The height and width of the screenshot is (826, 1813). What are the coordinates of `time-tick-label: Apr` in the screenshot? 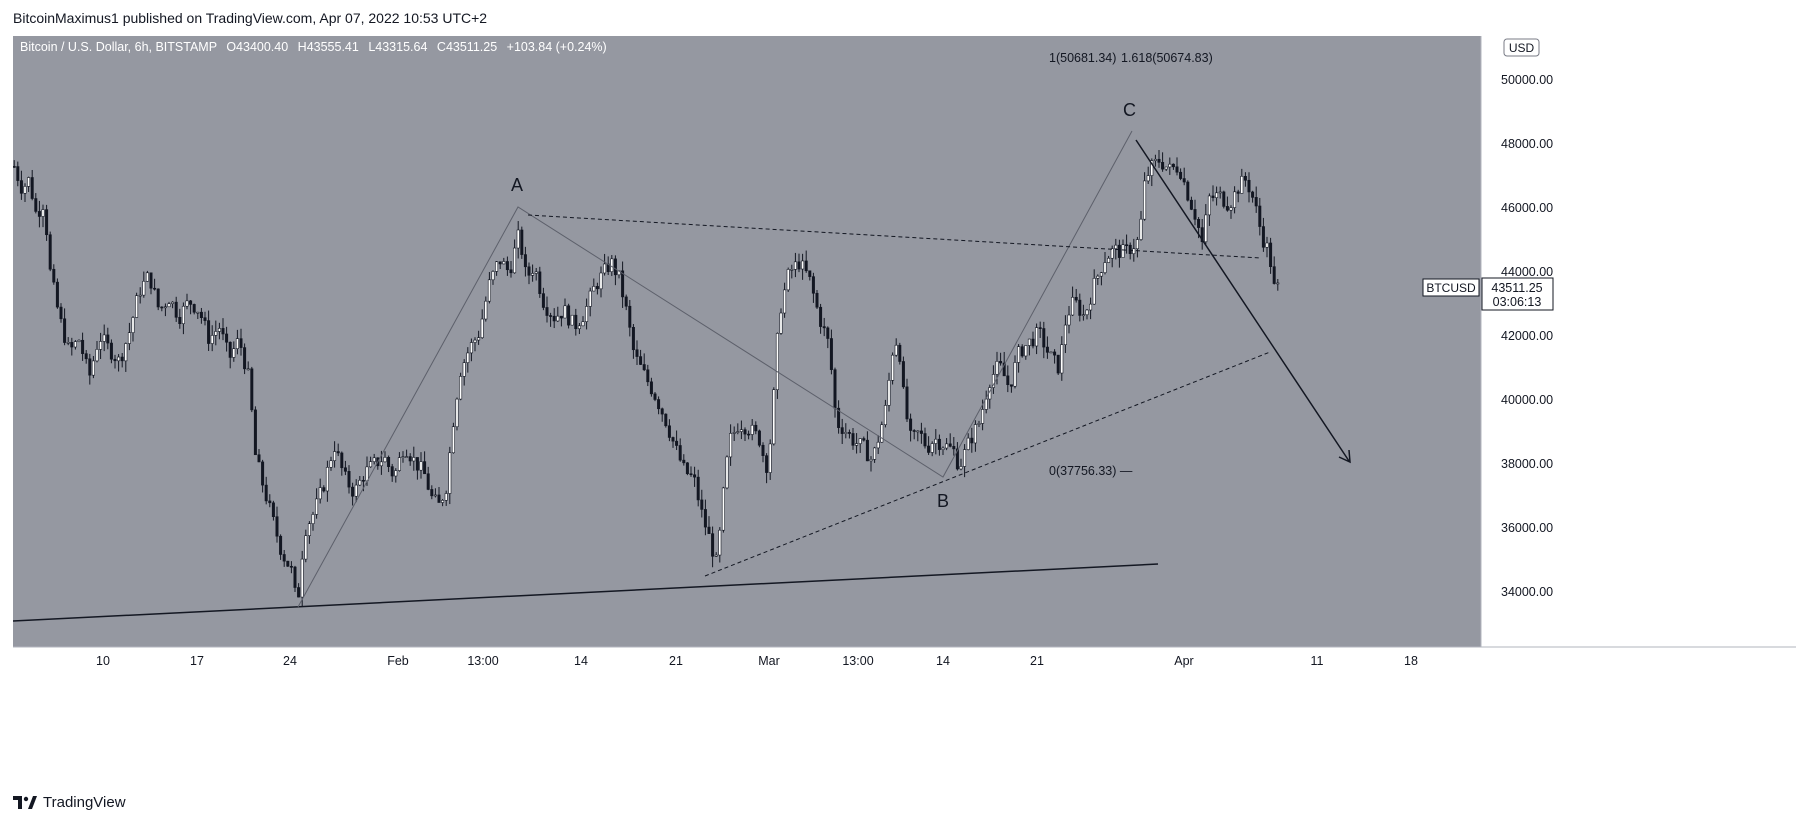 It's located at (1183, 661).